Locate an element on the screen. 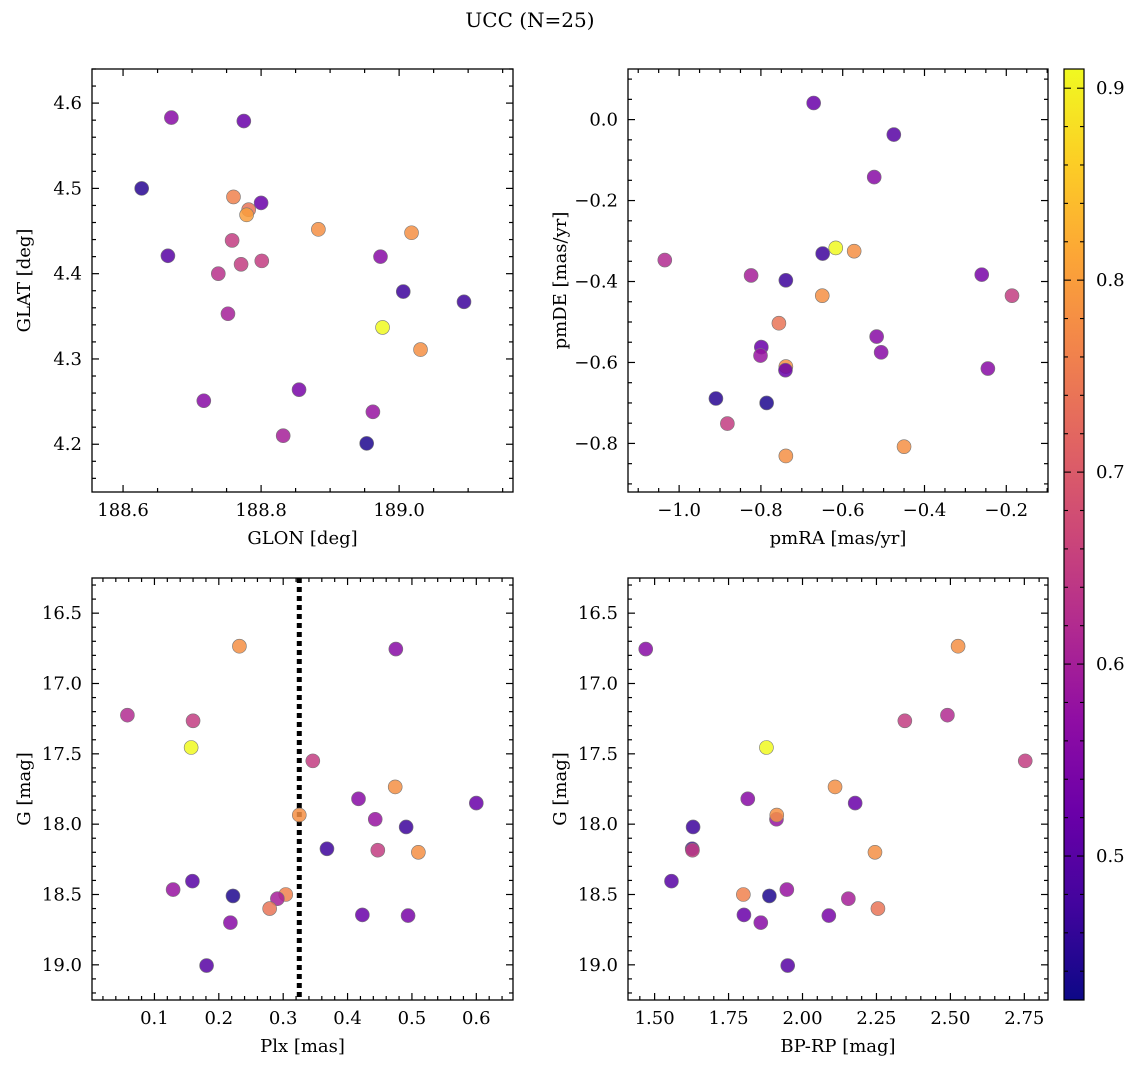  x-tick-label: 0.5 is located at coordinates (412, 1018).